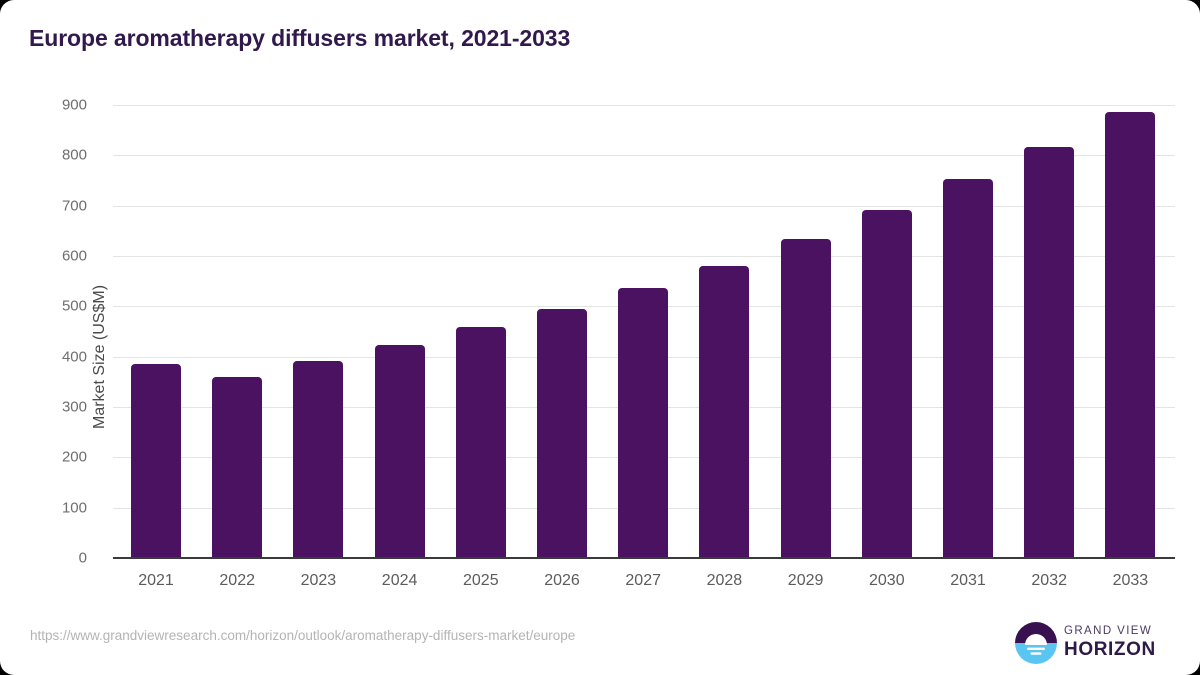  What do you see at coordinates (1049, 580) in the screenshot?
I see `x-axis-tick-label-2032: 2032` at bounding box center [1049, 580].